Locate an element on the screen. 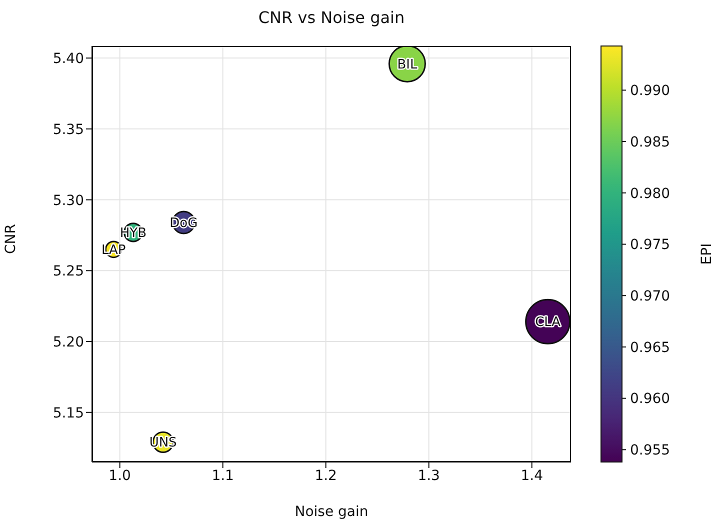 The width and height of the screenshot is (717, 520). y-tick-label: 5.30 is located at coordinates (68, 200).